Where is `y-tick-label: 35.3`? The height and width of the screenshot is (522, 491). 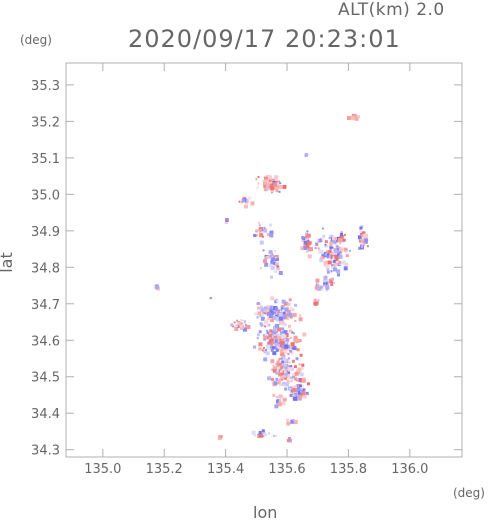
y-tick-label: 35.3 is located at coordinates (45, 86).